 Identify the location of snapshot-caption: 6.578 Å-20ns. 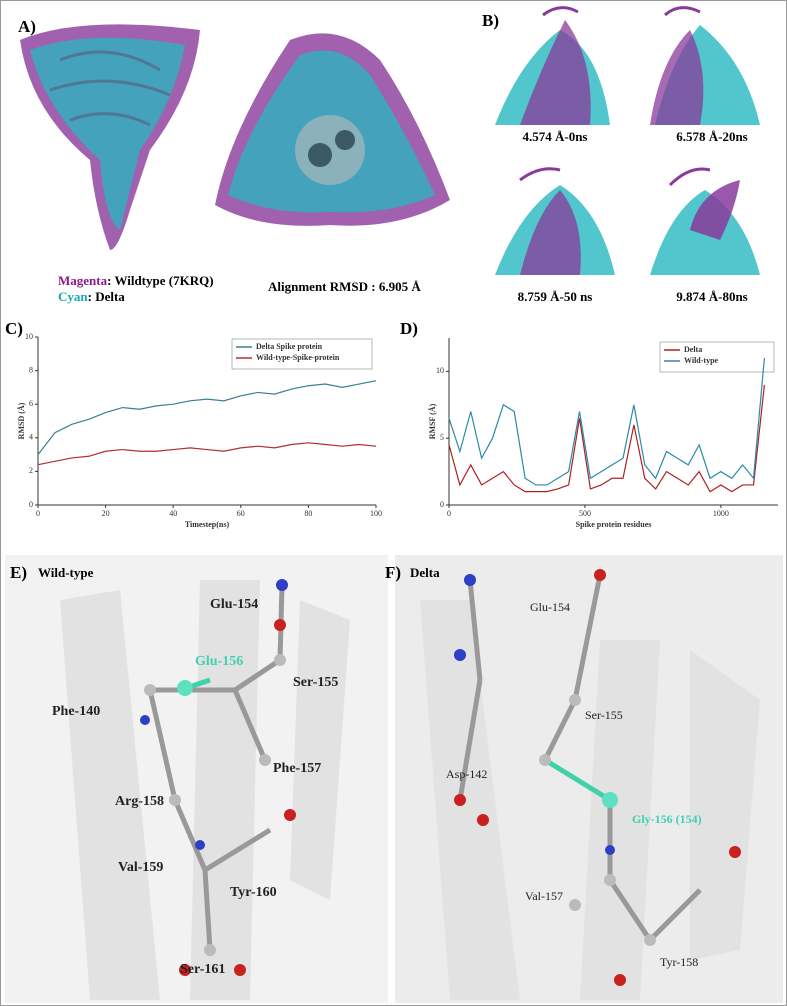
(712, 136).